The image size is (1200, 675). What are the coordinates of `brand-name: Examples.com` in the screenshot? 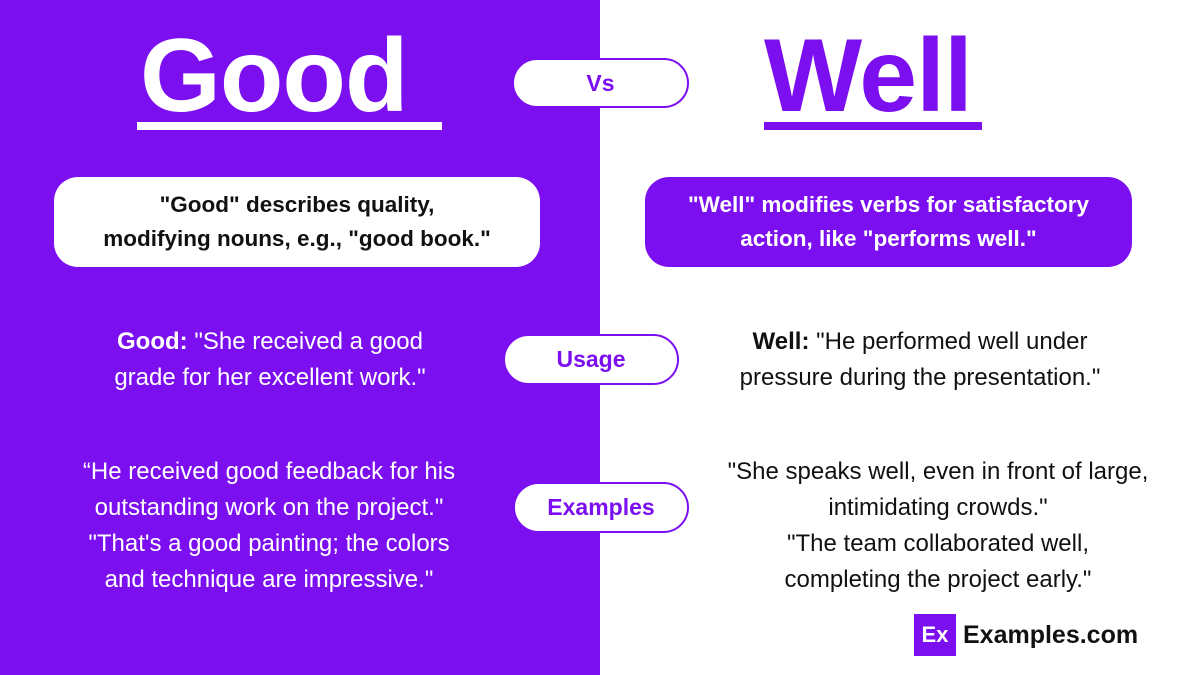 It's located at (1051, 634).